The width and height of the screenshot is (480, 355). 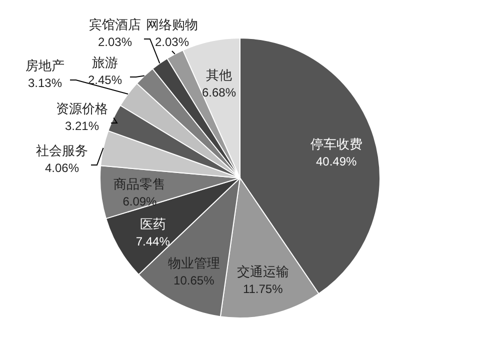 What do you see at coordinates (82, 109) in the screenshot?
I see `slice-label: 资源价格` at bounding box center [82, 109].